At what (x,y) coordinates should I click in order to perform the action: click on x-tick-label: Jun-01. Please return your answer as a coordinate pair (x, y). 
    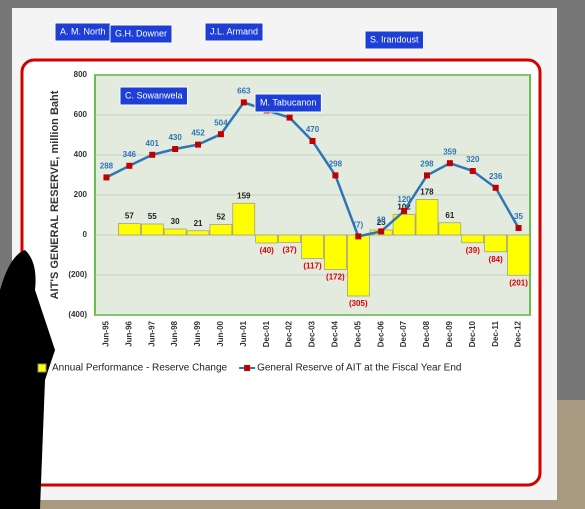
    Looking at the image, I should click on (243, 333).